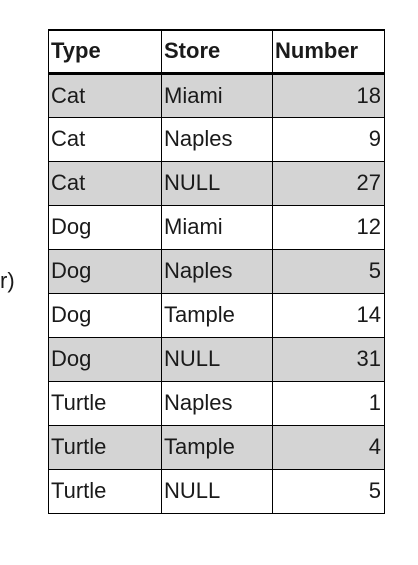 Image resolution: width=418 pixels, height=565 pixels. What do you see at coordinates (105, 52) in the screenshot?
I see `header-type: Type` at bounding box center [105, 52].